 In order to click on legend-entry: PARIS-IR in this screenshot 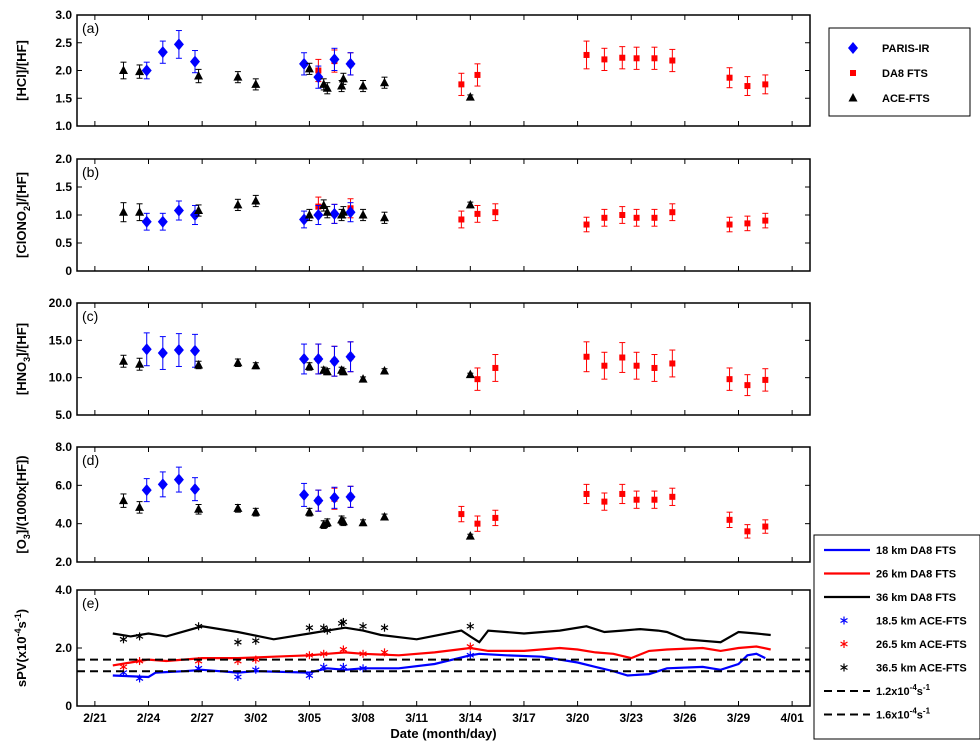, I will do `click(889, 48)`.